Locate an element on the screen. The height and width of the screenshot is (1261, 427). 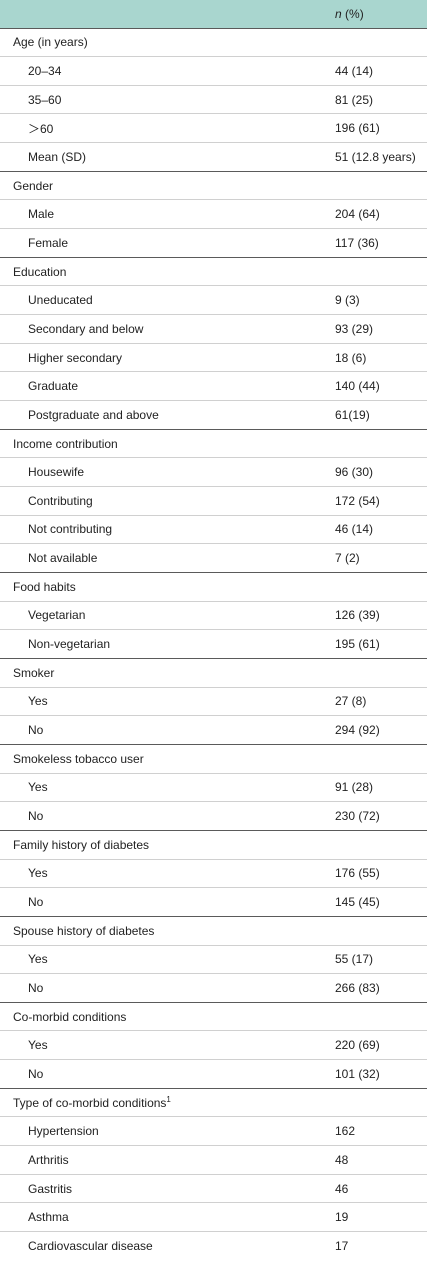
item-label: Postgraduate and above is located at coordinates (163, 415).